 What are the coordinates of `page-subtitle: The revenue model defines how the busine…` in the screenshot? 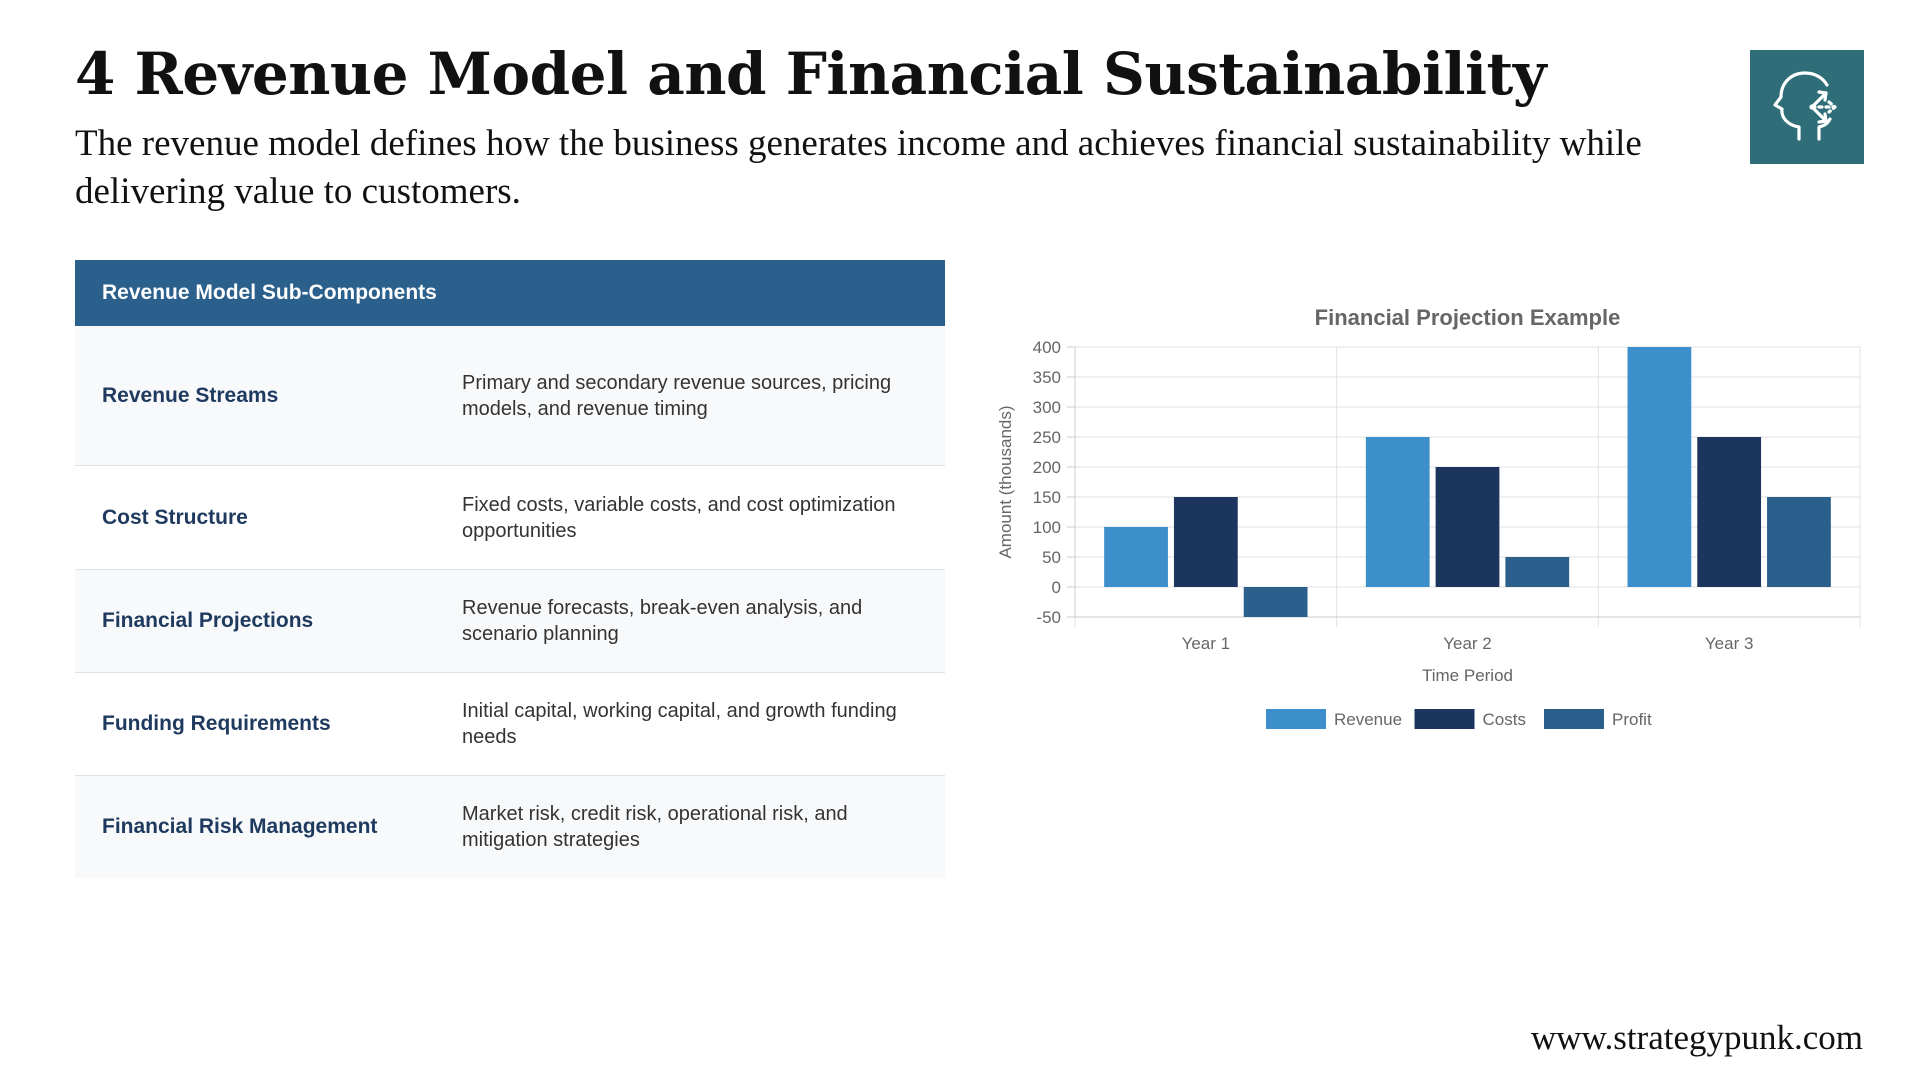 It's located at (858, 167).